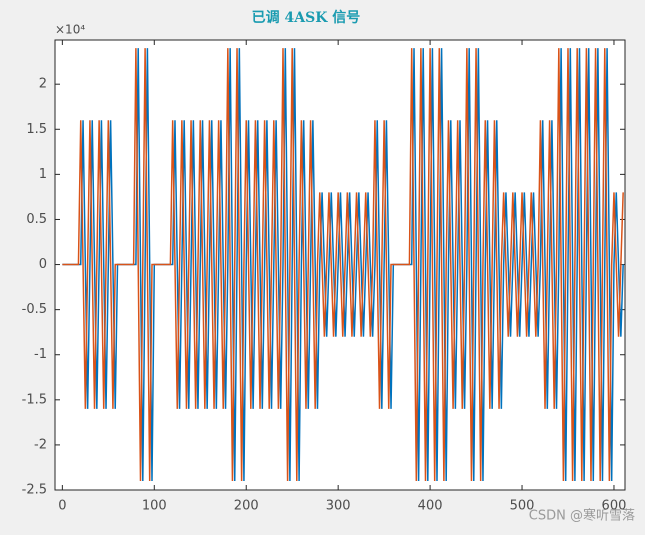  I want to click on x-tick-label: 300, so click(338, 506).